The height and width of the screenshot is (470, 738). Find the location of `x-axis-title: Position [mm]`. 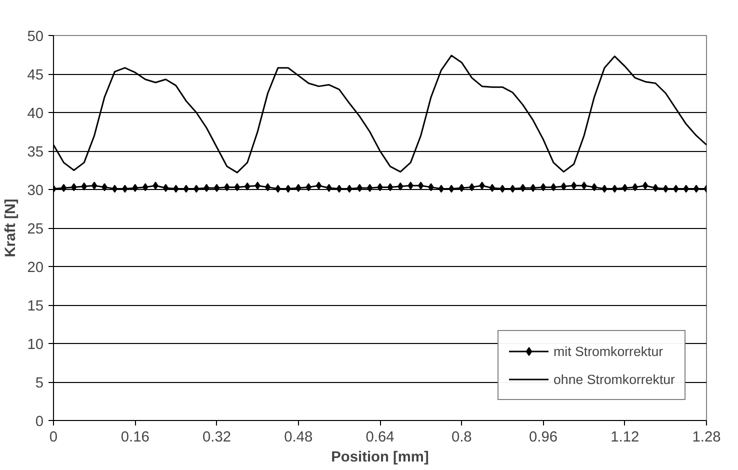

x-axis-title: Position [mm] is located at coordinates (380, 458).